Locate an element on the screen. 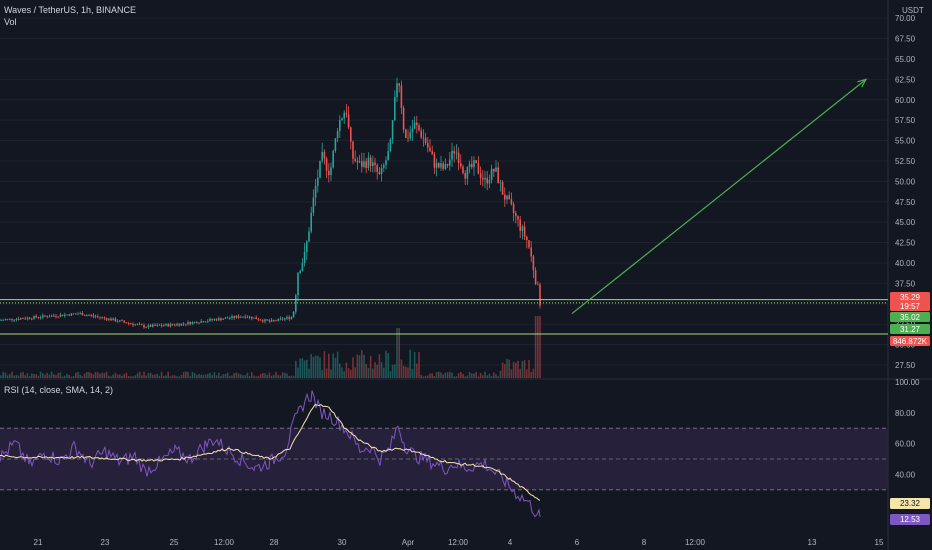  support-resistance-lines is located at coordinates (444, 317).